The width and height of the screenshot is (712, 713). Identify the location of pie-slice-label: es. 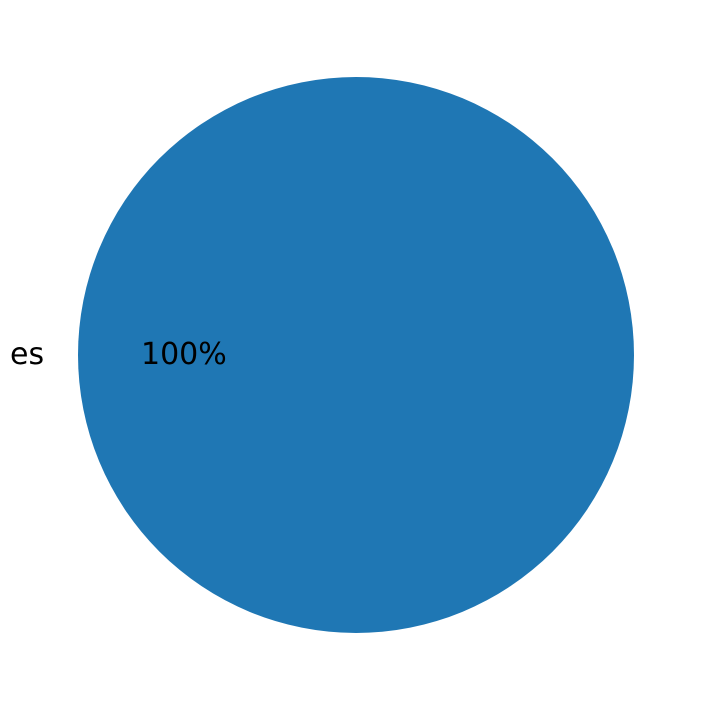
(27, 354).